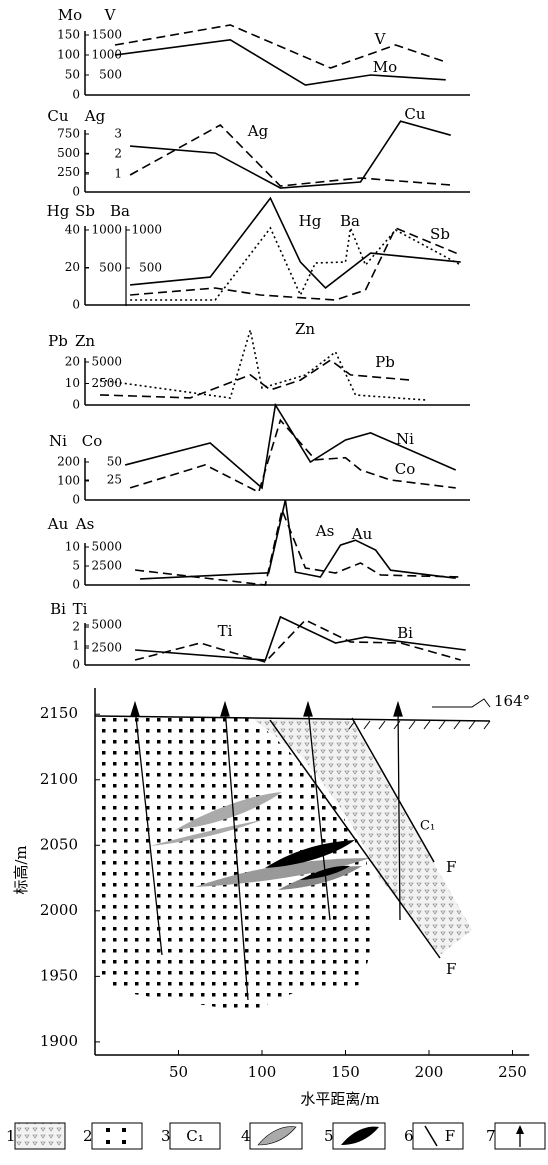  What do you see at coordinates (305, 329) in the screenshot?
I see `series-label: Zn` at bounding box center [305, 329].